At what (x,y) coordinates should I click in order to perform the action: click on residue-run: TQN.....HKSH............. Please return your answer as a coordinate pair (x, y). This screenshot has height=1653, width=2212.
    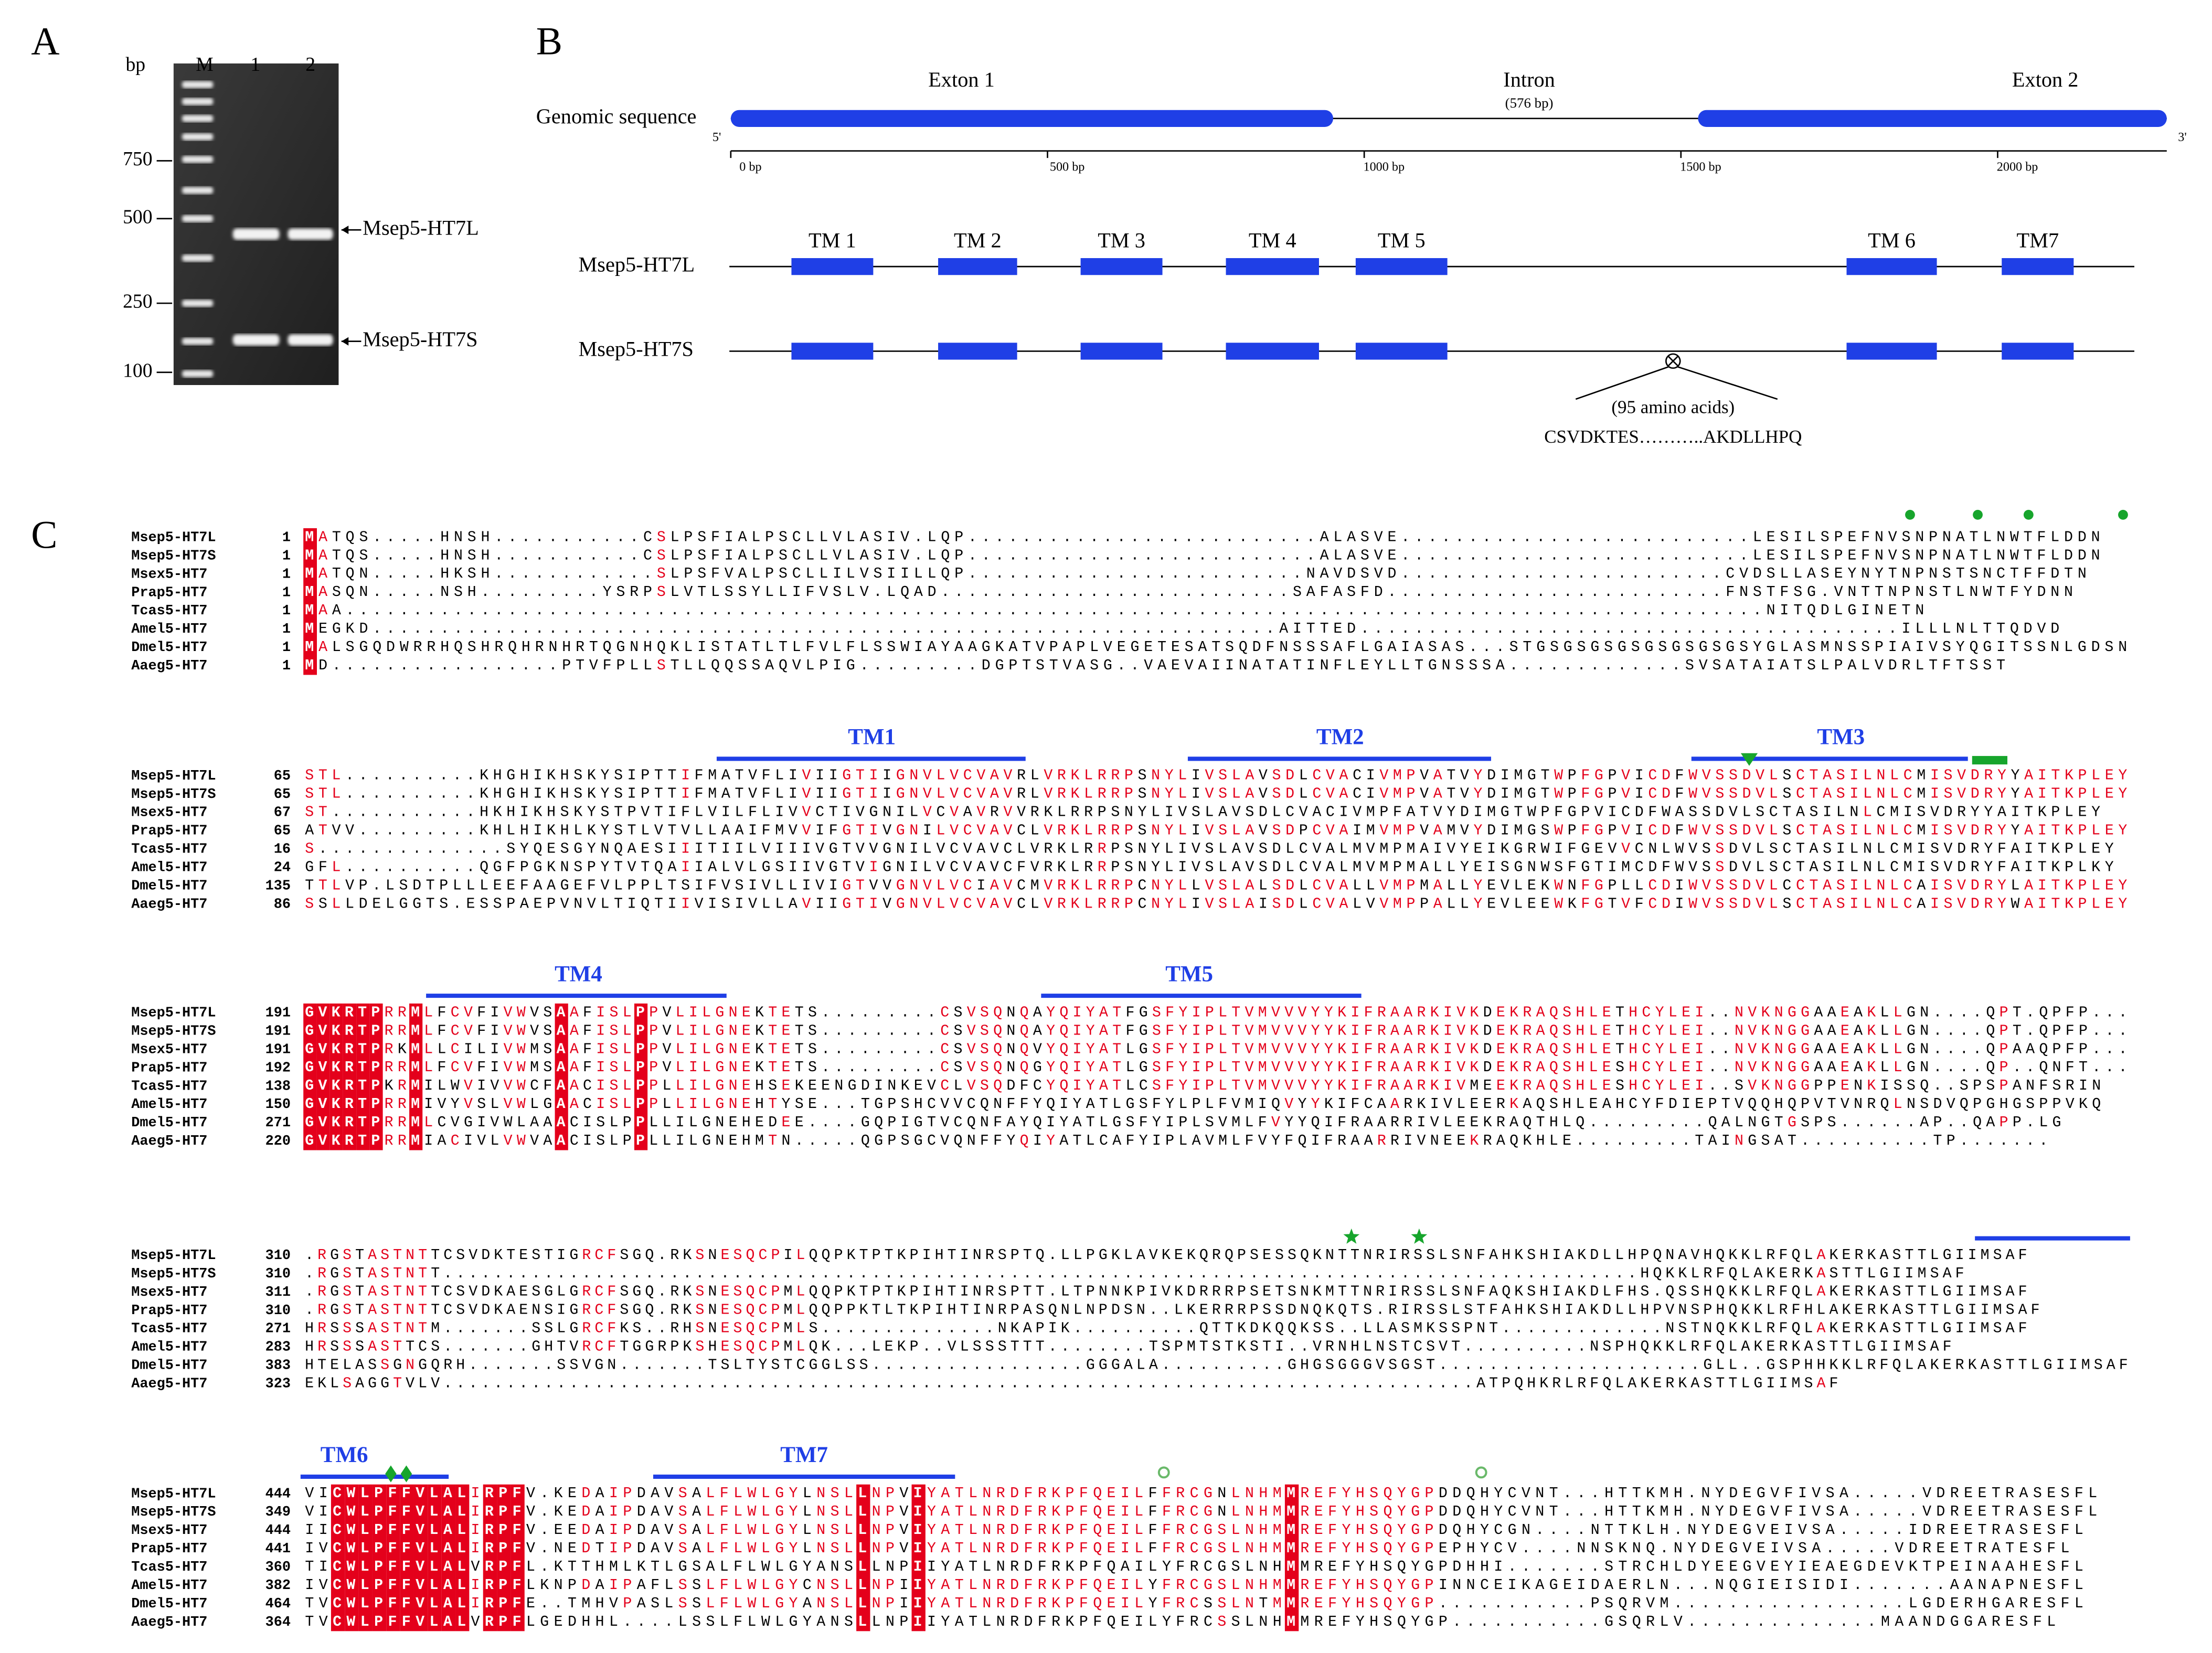
    Looking at the image, I should click on (492, 575).